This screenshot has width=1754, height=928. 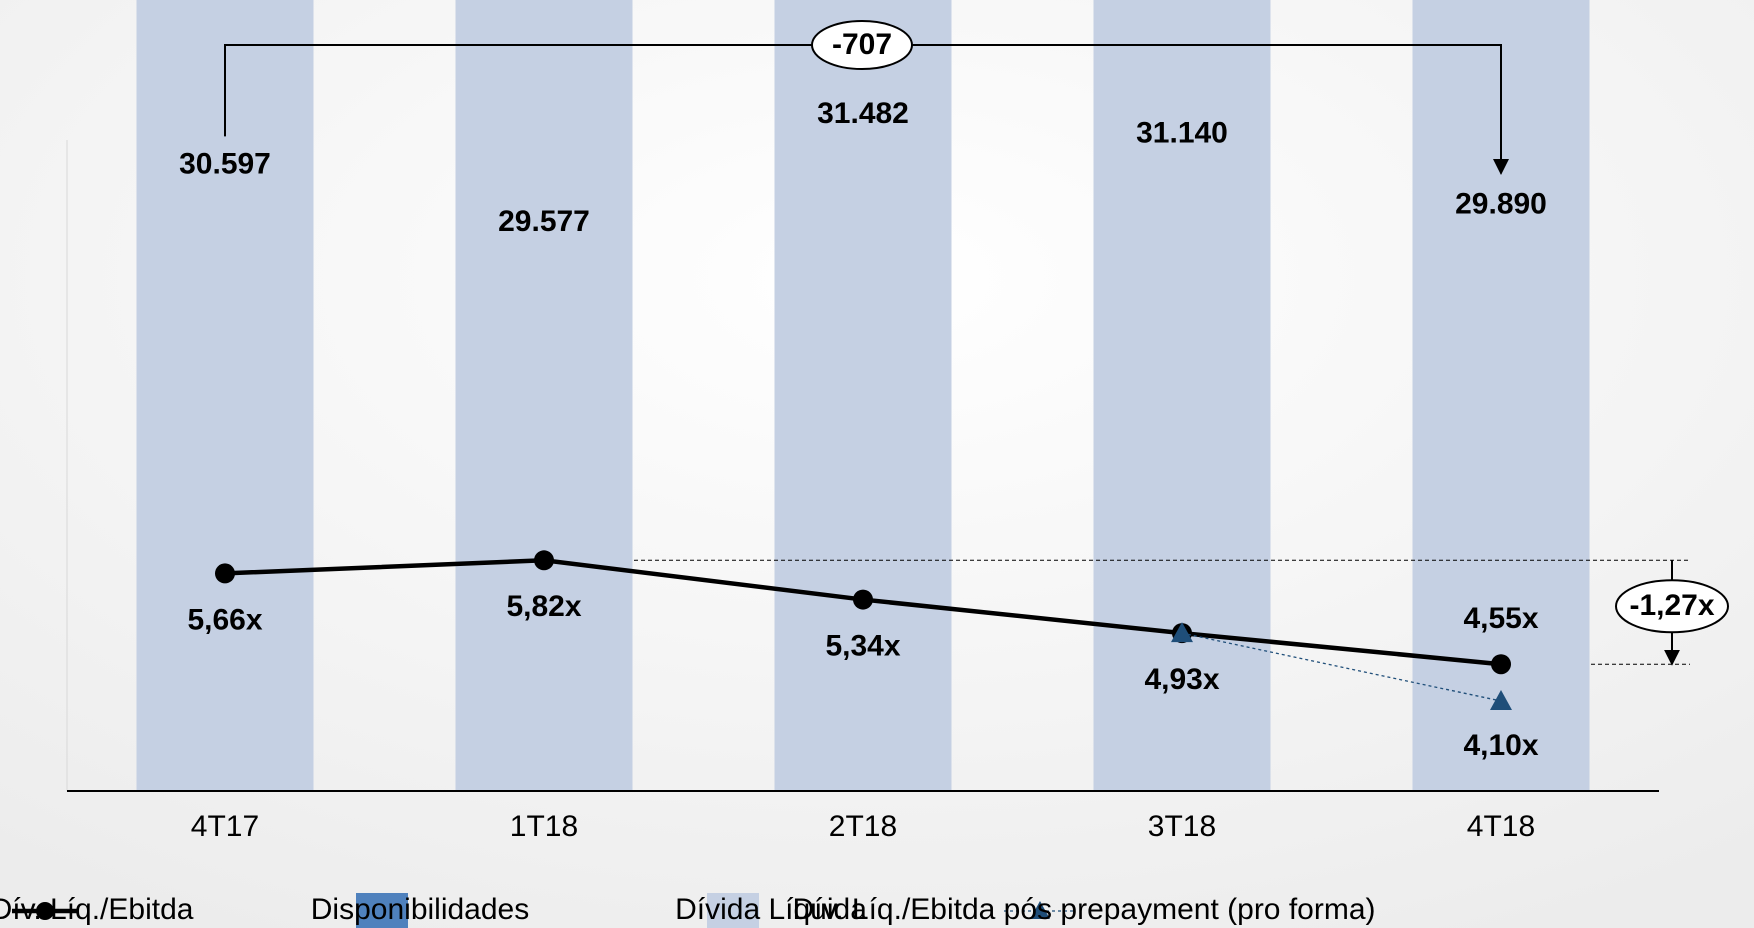 I want to click on line-value-label: 4,10x, so click(x=1500, y=745).